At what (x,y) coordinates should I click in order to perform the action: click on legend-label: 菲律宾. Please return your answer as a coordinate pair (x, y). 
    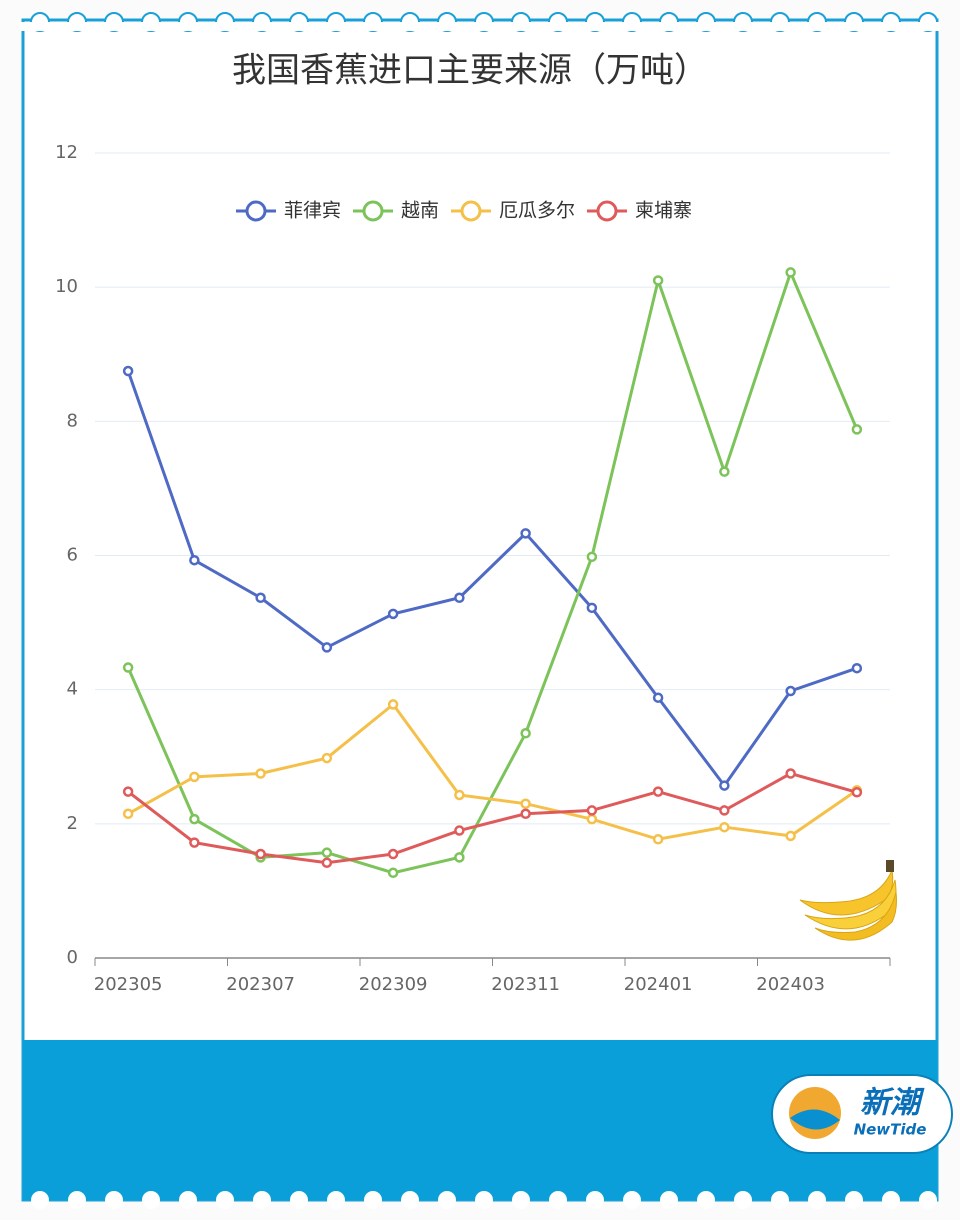
    Looking at the image, I should click on (312, 211).